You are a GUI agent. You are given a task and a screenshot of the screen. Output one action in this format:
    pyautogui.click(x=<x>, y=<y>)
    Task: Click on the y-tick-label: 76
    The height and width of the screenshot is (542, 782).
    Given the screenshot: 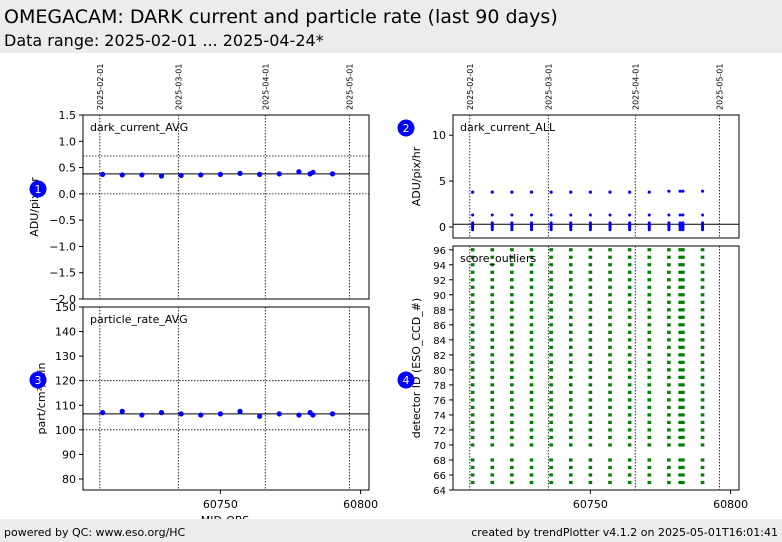 What is the action you would take?
    pyautogui.click(x=439, y=401)
    